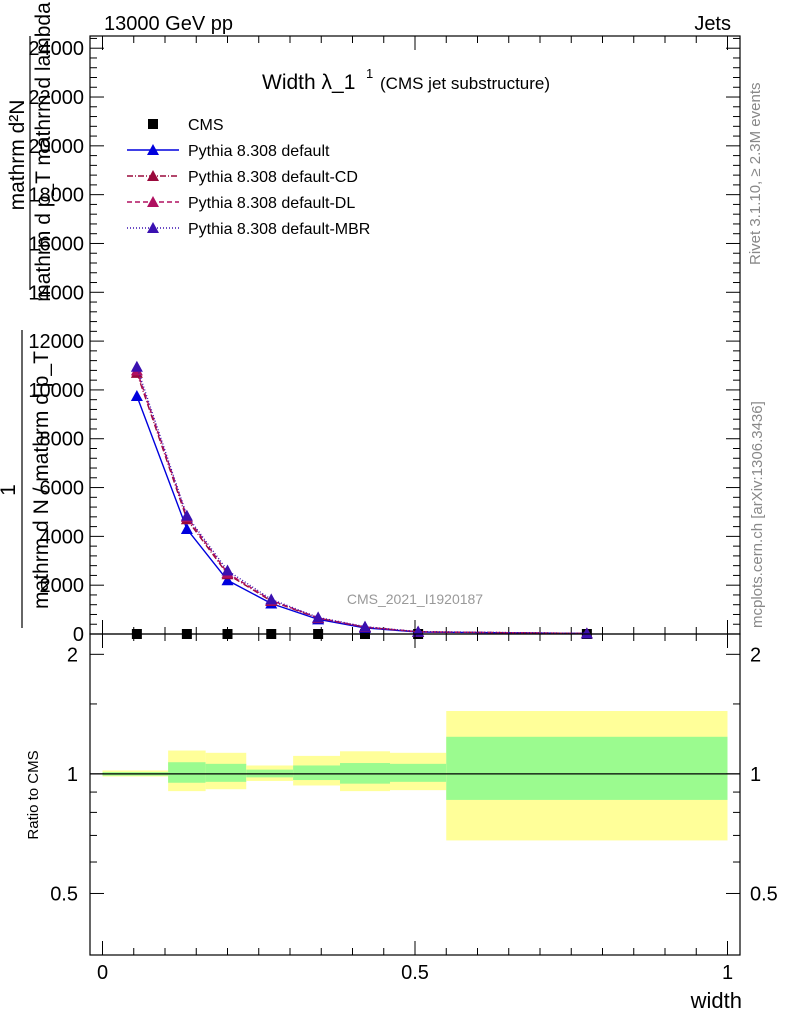  I want to click on legend-entry-4: Pythia 8.308 default-MBR, so click(248, 229).